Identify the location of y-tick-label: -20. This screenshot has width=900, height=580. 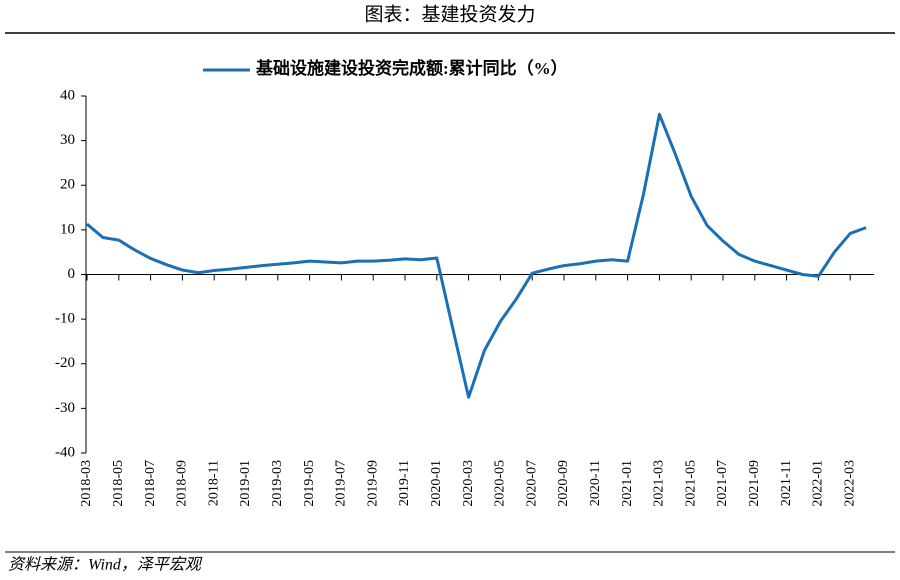
(65, 363).